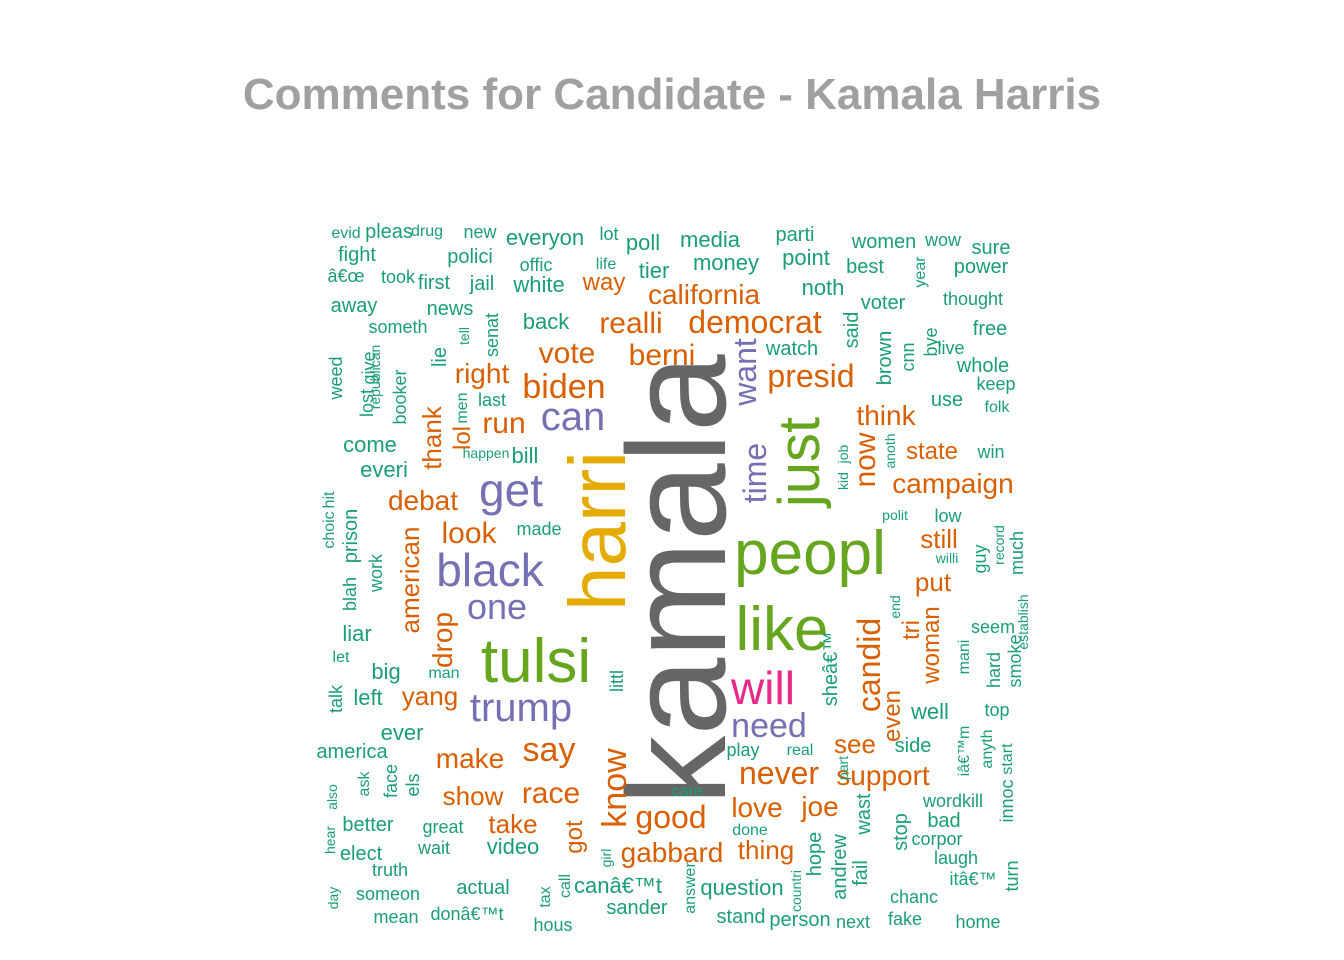  Describe the element at coordinates (823, 287) in the screenshot. I see `cloud-word: noth` at that location.